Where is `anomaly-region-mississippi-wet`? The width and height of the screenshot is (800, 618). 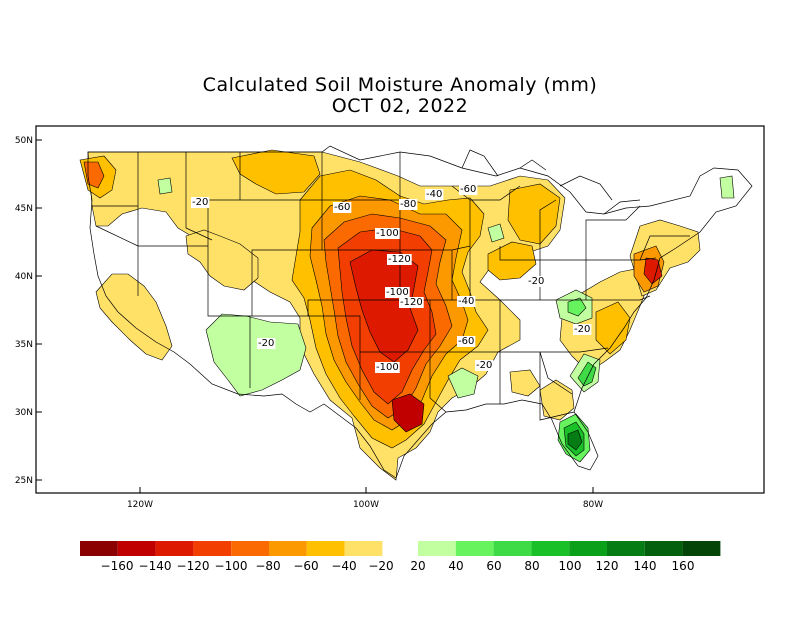
anomaly-region-mississippi-wet is located at coordinates (463, 383).